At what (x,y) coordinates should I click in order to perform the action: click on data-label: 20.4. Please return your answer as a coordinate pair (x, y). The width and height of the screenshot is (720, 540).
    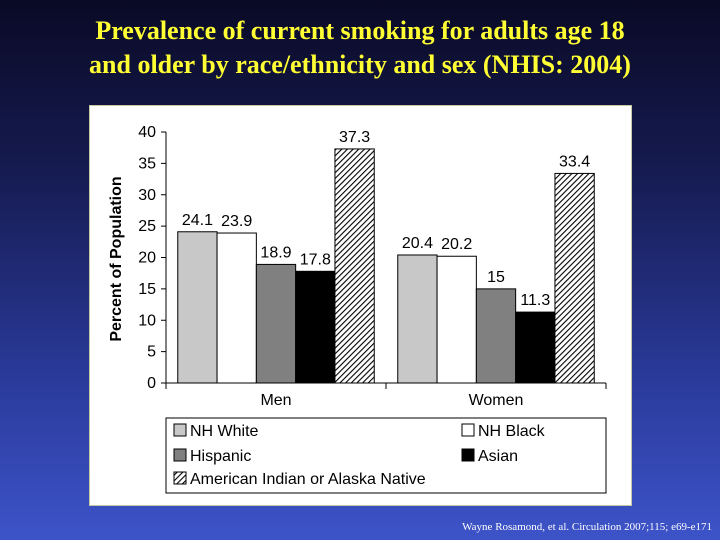
    Looking at the image, I should click on (417, 243).